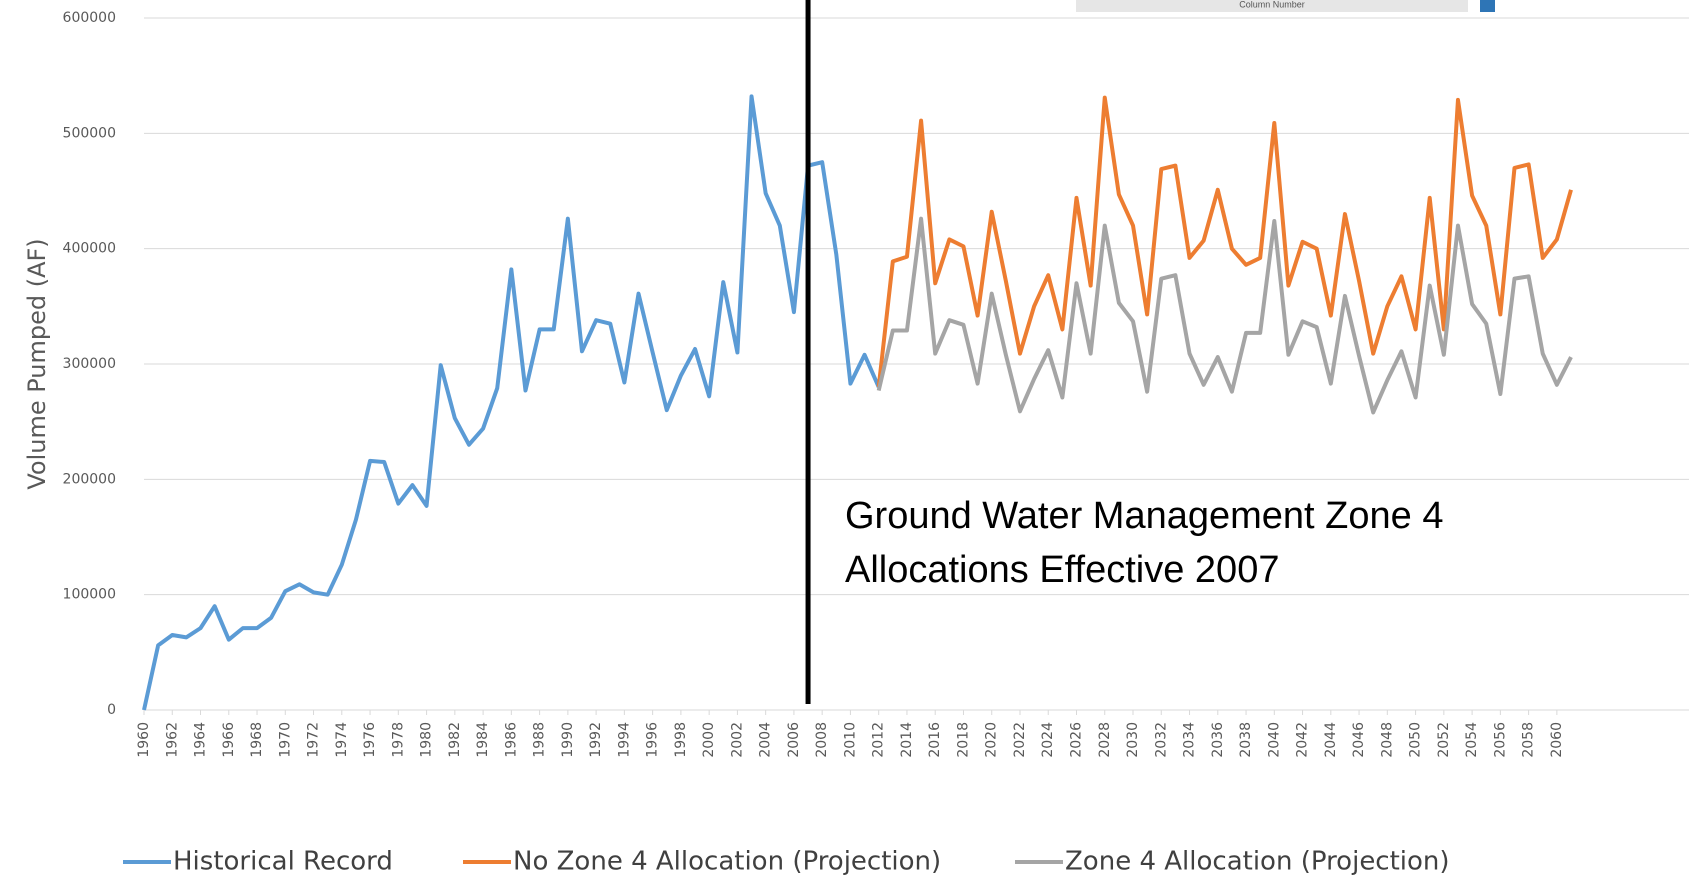 The width and height of the screenshot is (1689, 885). What do you see at coordinates (511, 740) in the screenshot?
I see `x-tick-label: 1986` at bounding box center [511, 740].